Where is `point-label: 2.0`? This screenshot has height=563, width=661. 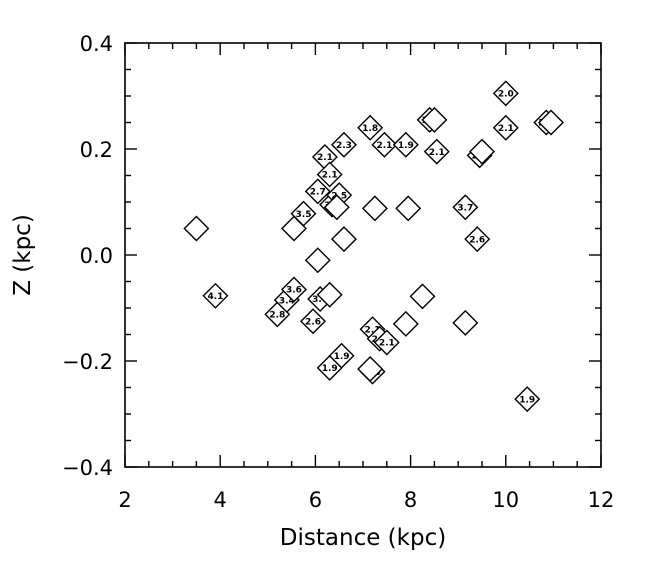
point-label: 2.0 is located at coordinates (506, 95).